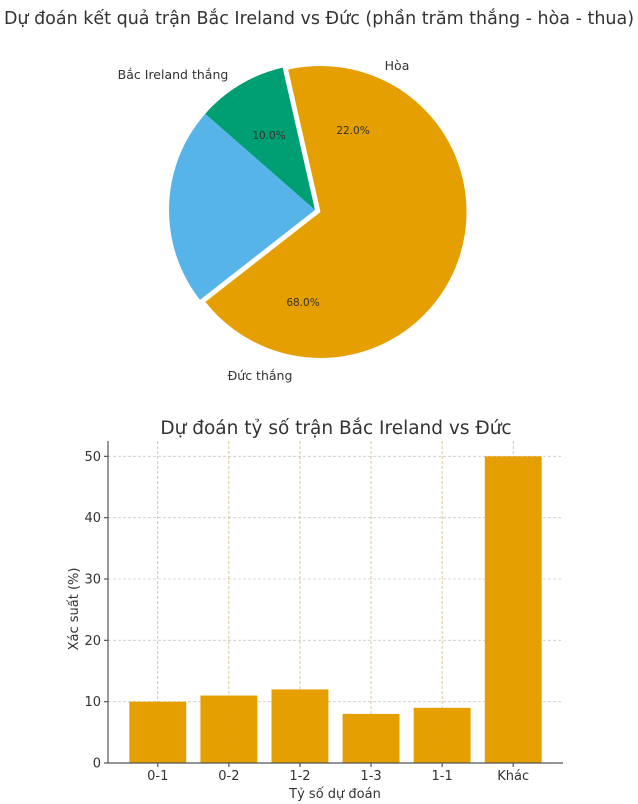 This screenshot has width=638, height=804. Describe the element at coordinates (92, 580) in the screenshot. I see `y-tick-label: 30` at that location.